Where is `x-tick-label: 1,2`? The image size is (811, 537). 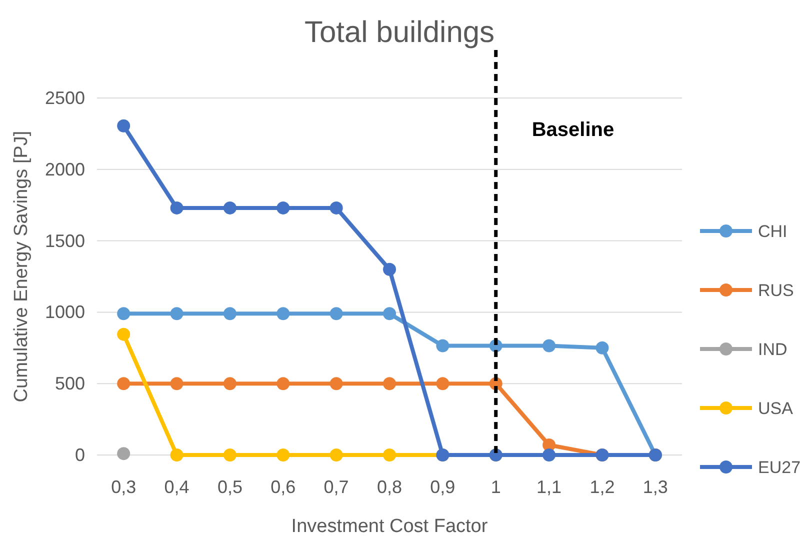 x-tick-label: 1,2 is located at coordinates (602, 487).